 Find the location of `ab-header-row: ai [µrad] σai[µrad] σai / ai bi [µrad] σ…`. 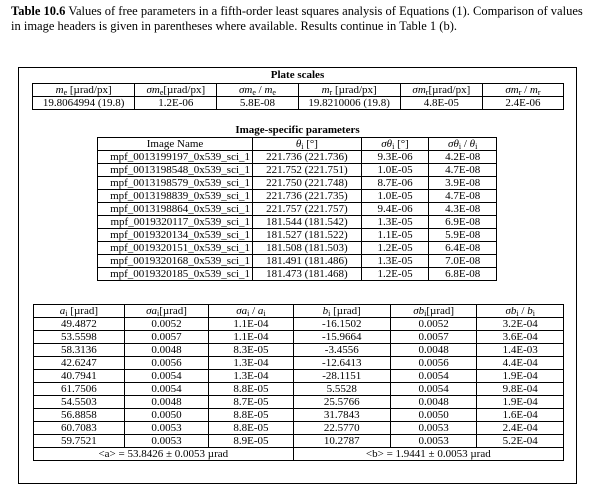

ab-header-row: ai [µrad] σai[µrad] σai / ai bi [µrad] σ… is located at coordinates (298, 311).